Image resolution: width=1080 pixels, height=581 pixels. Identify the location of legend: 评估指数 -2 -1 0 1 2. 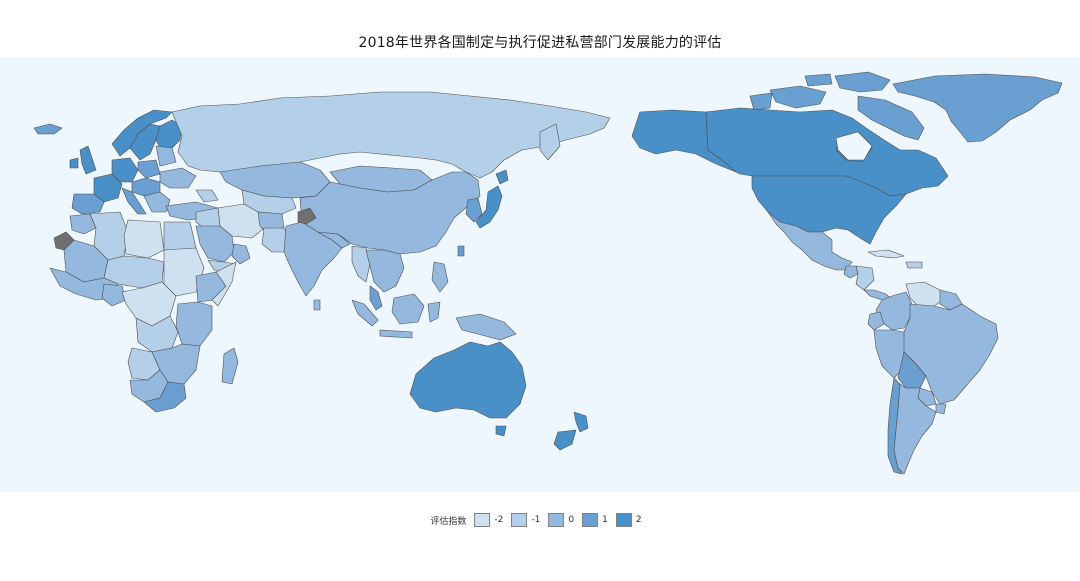
(540, 520).